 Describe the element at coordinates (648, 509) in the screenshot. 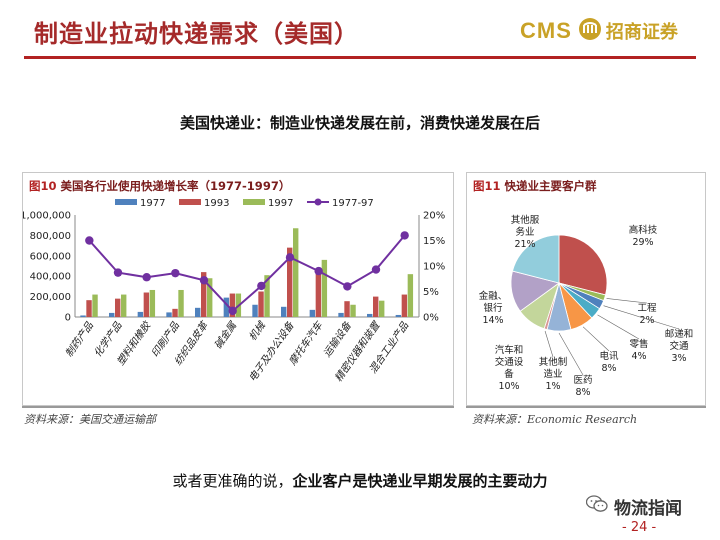

I see `watermark-text: 物流指闻` at that location.